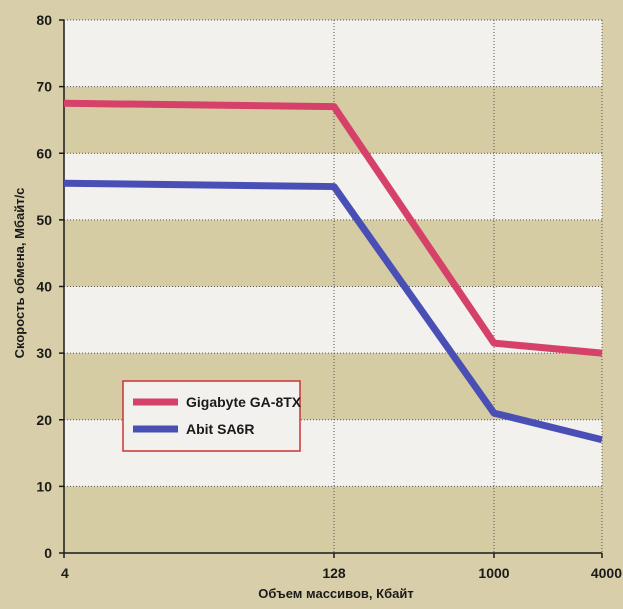  Describe the element at coordinates (44, 353) in the screenshot. I see `y-tick-label: 30` at that location.